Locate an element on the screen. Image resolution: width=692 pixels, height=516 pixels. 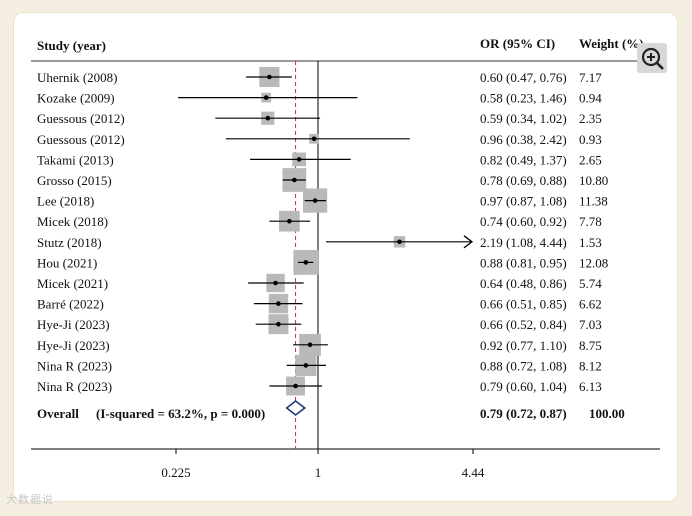
study-weight: 7.78 is located at coordinates (590, 221).